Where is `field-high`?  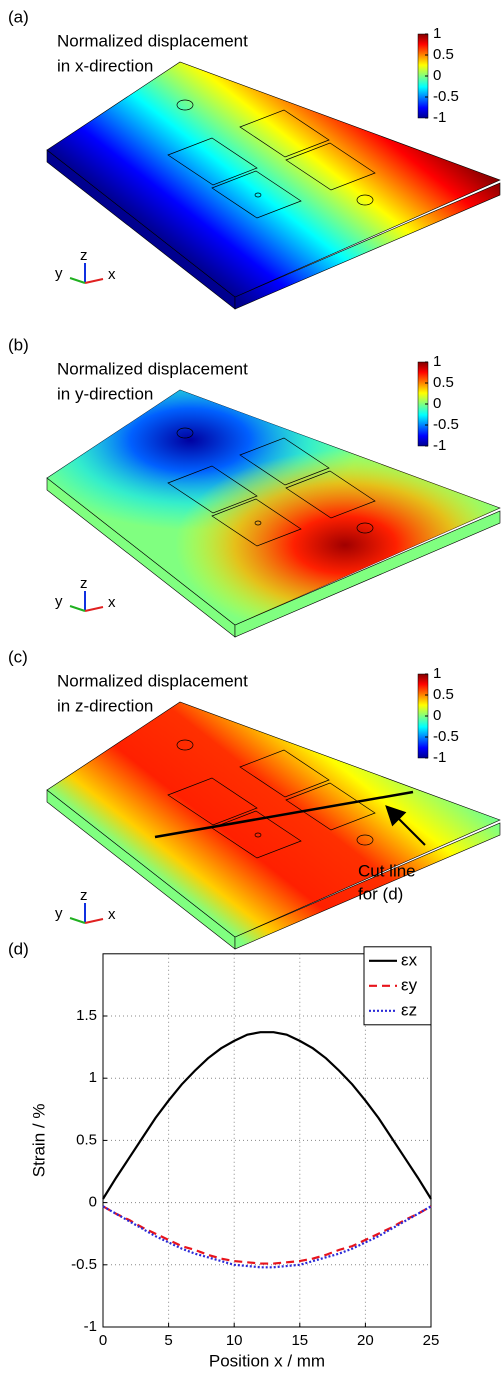 field-high is located at coordinates (337, 537).